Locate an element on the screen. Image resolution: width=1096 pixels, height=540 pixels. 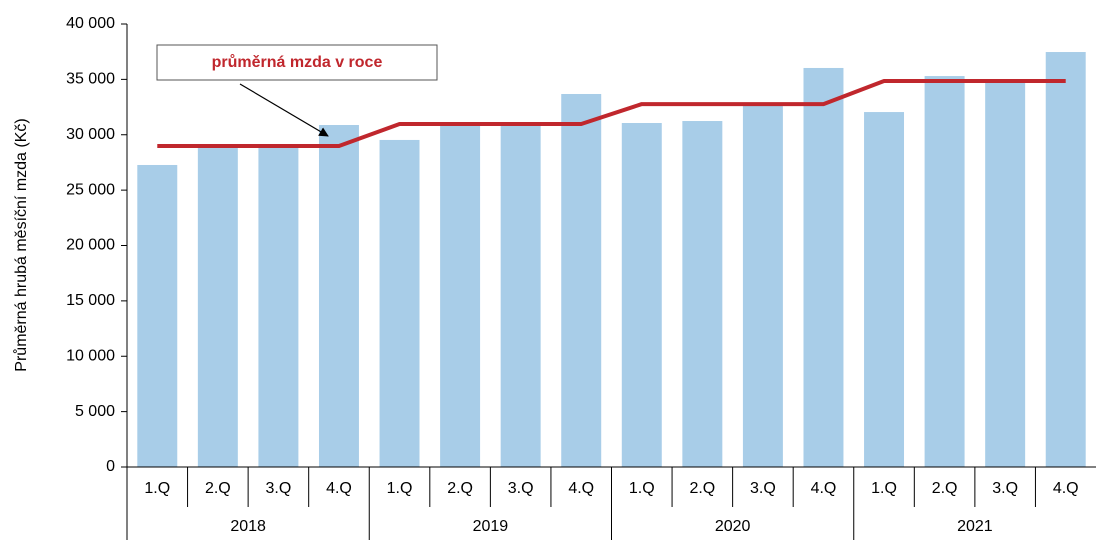
y-axis-label: Průměrná hrubá měsíční mzda (Kč) is located at coordinates (21, 244).